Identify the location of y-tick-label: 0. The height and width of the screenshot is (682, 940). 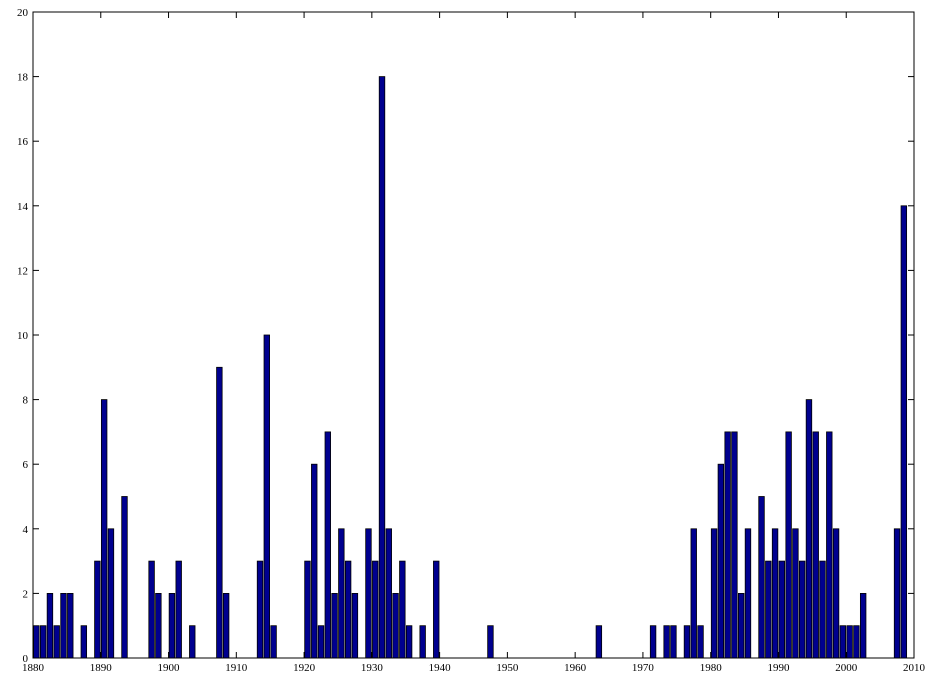
(26, 659).